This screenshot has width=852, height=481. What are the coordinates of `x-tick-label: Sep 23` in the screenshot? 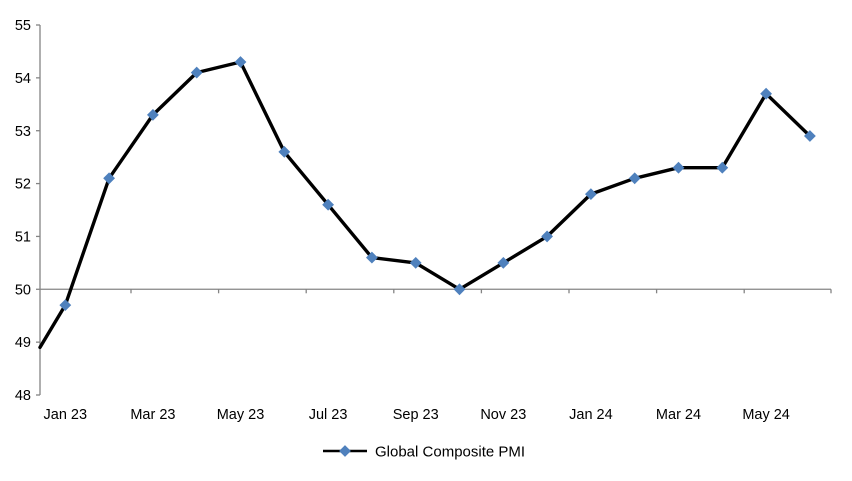 It's located at (416, 415).